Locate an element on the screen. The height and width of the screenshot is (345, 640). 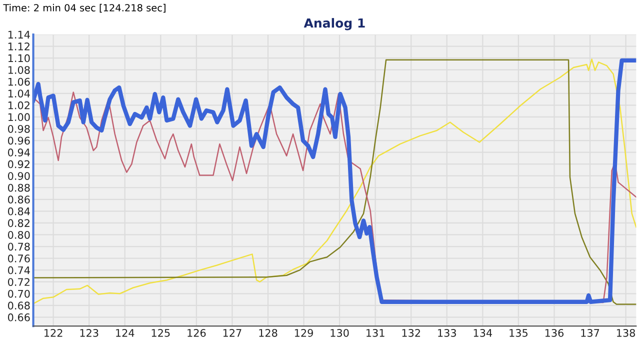
y-tick-label: 0.72 is located at coordinates (19, 282).